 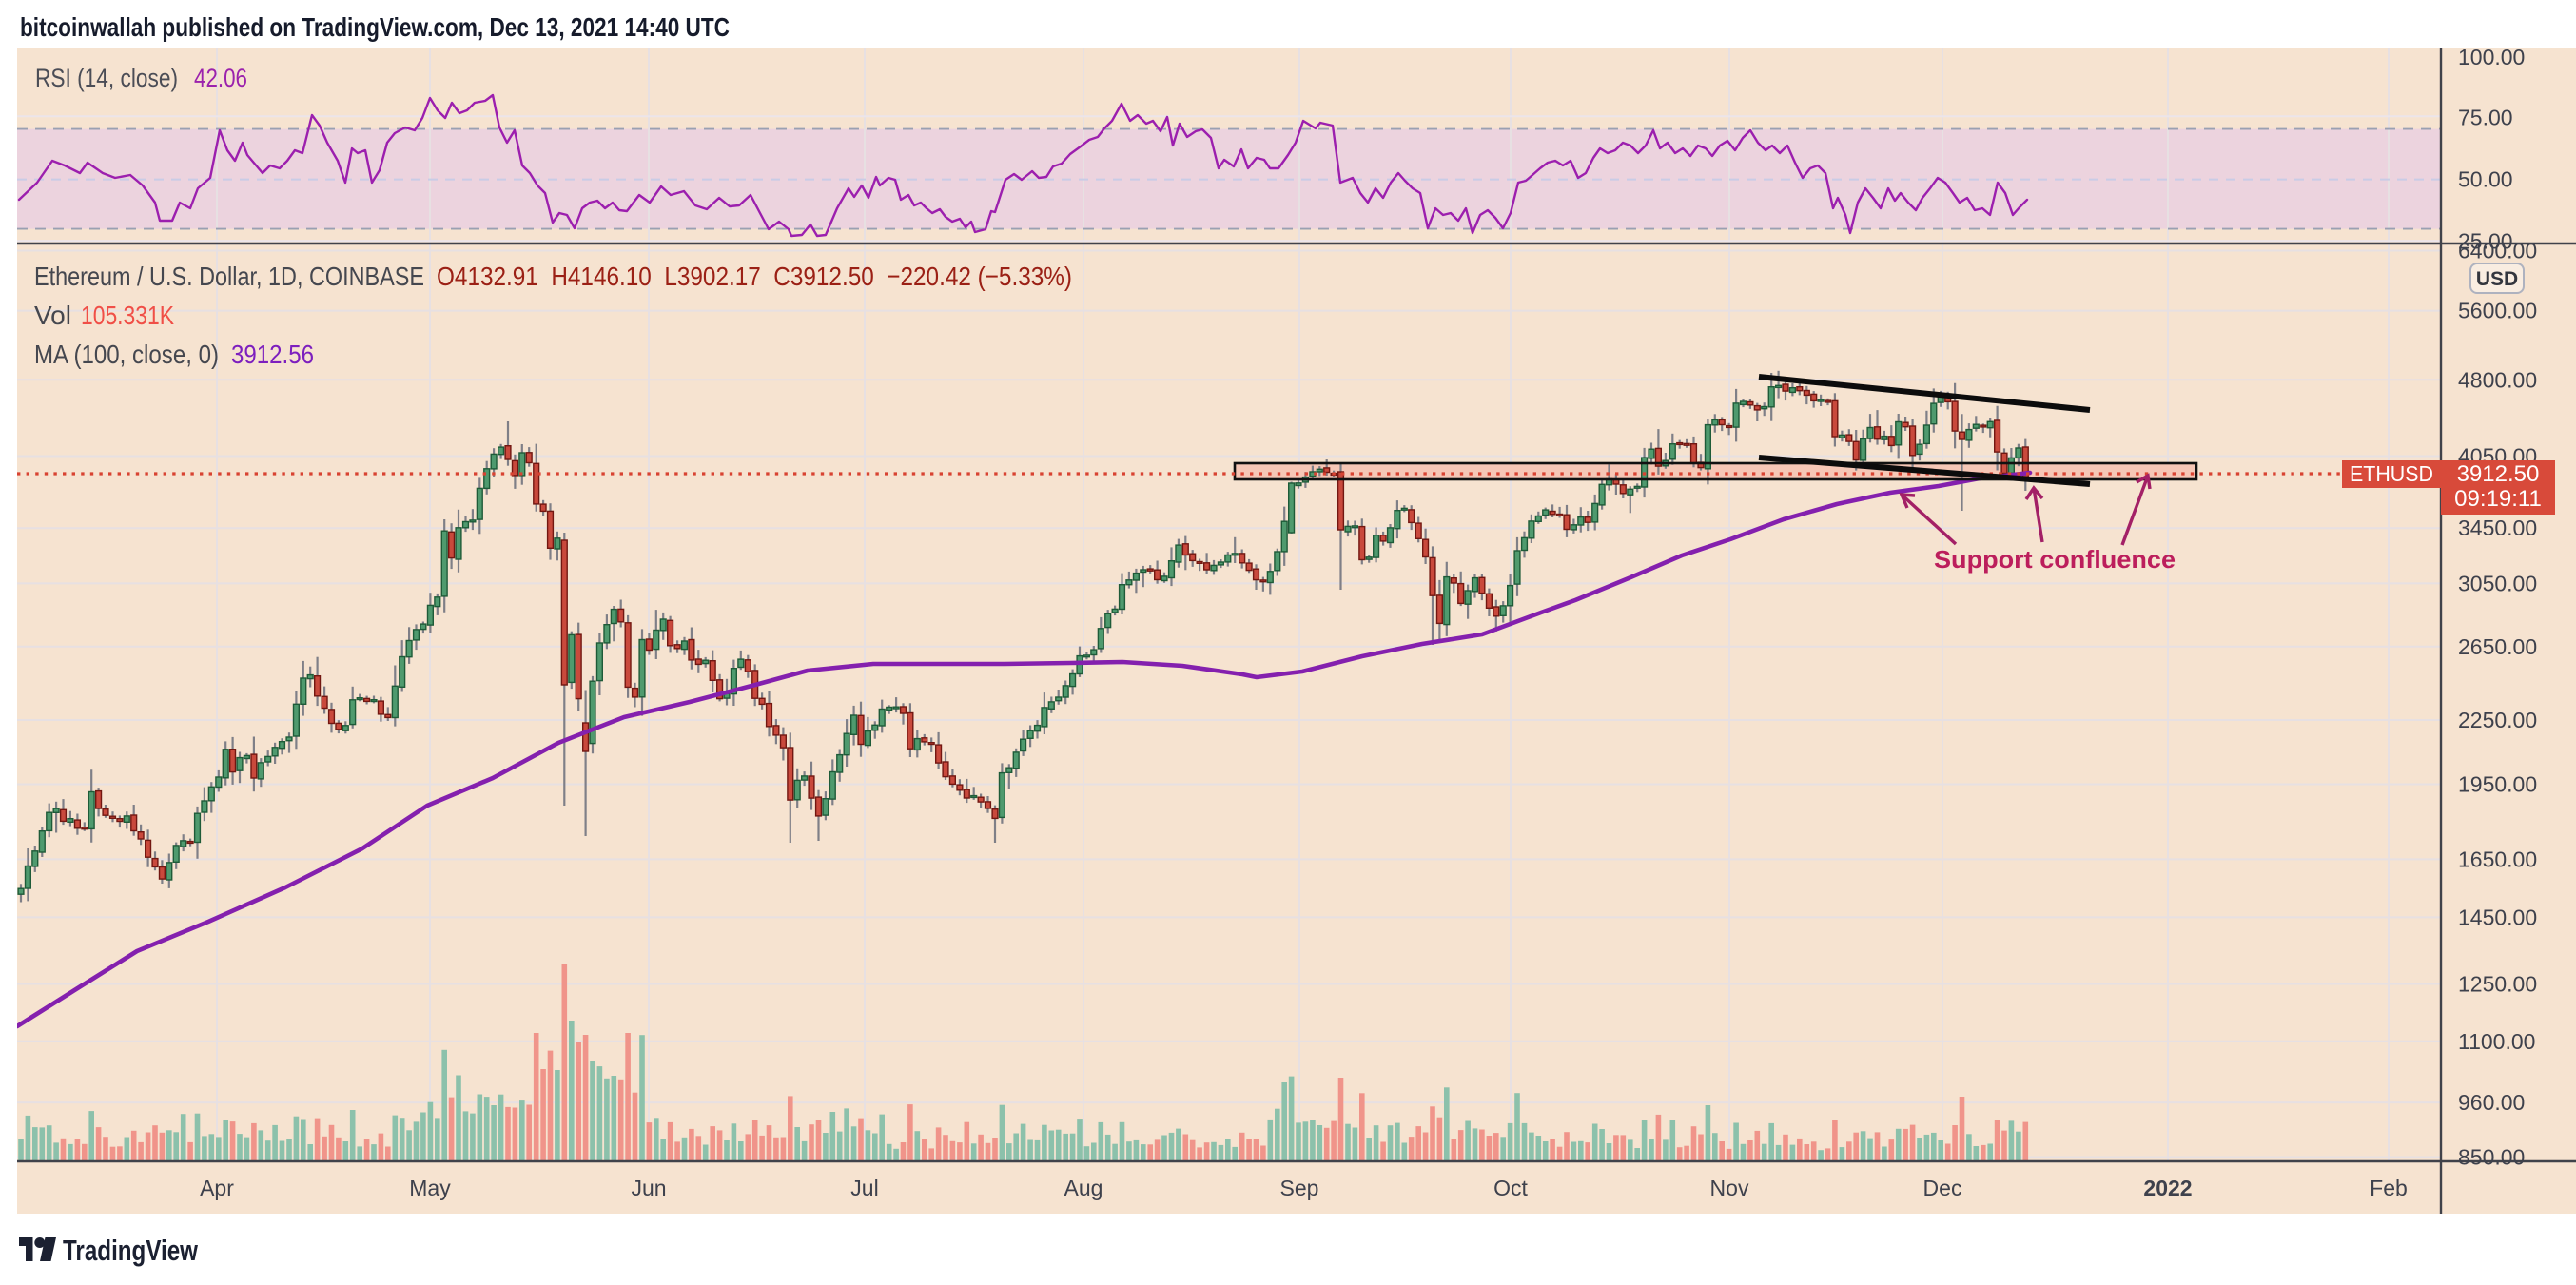 I want to click on svg-text: Nov, so click(x=1730, y=1188).